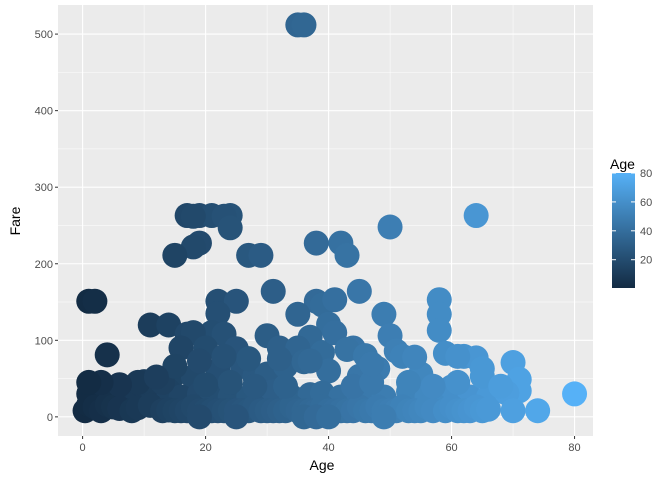 The width and height of the screenshot is (672, 480). Describe the element at coordinates (44, 341) in the screenshot. I see `y-tick-label: 100` at that location.